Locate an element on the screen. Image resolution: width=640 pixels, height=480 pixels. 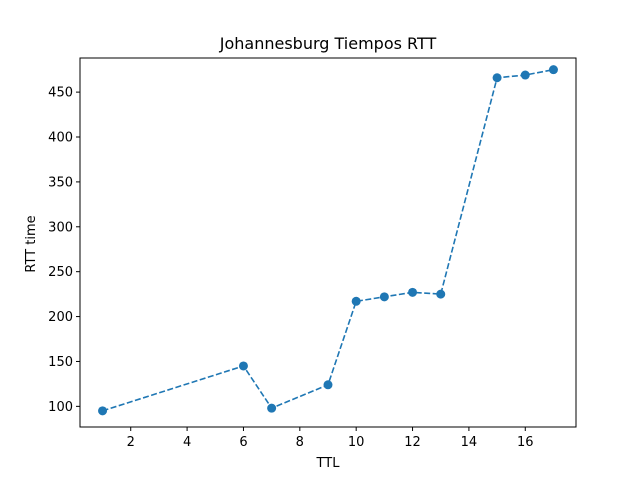
x-tick-label: 10 is located at coordinates (356, 442).